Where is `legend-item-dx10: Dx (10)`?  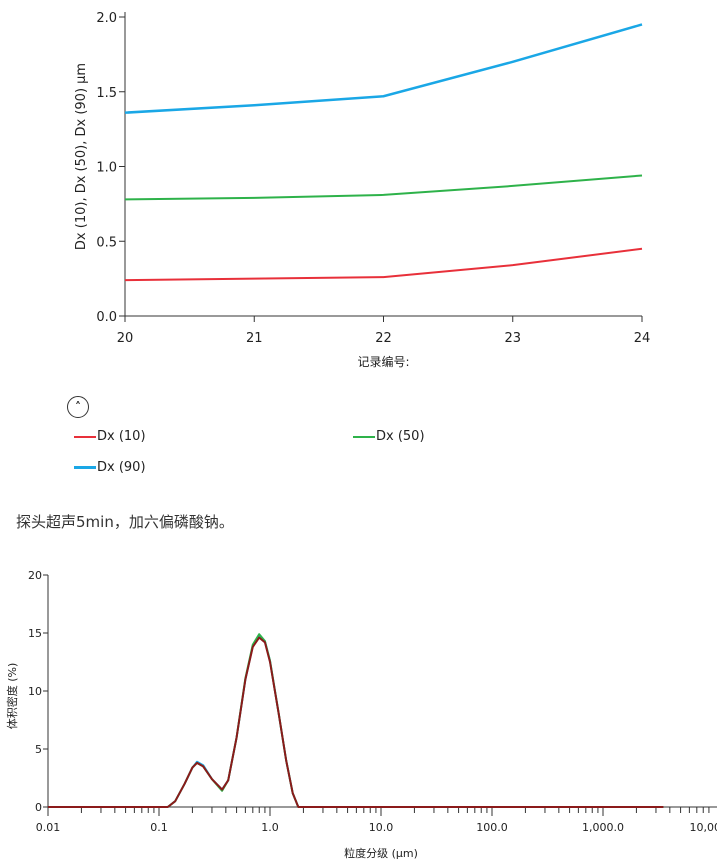 legend-item-dx10: Dx (10) is located at coordinates (110, 436).